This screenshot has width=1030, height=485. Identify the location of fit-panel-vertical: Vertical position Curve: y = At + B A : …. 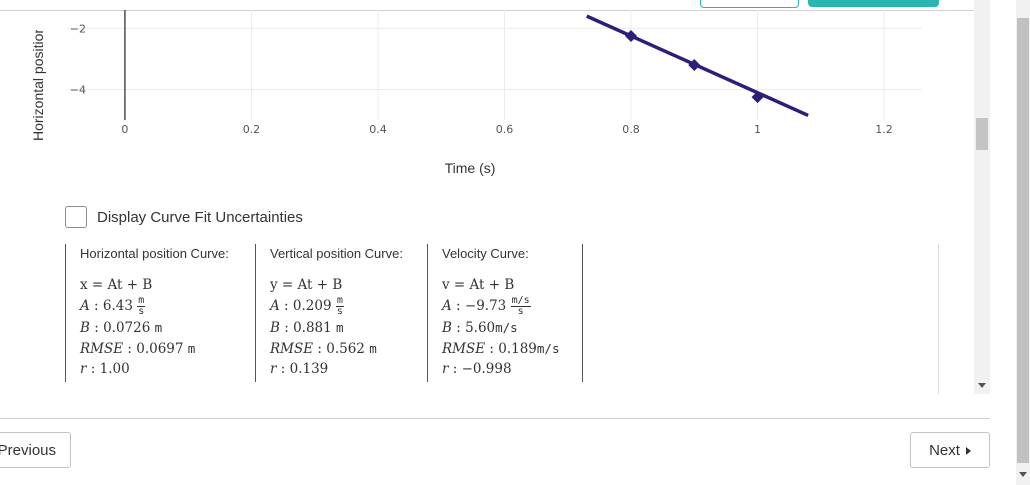
(341, 313).